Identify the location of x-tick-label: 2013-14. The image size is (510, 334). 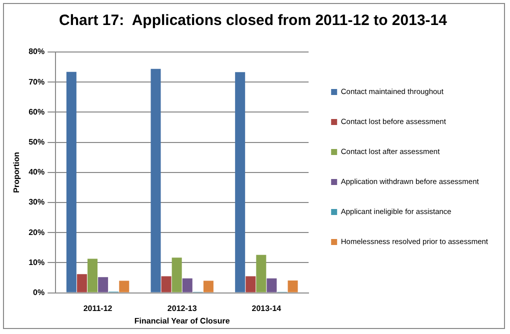
(267, 308).